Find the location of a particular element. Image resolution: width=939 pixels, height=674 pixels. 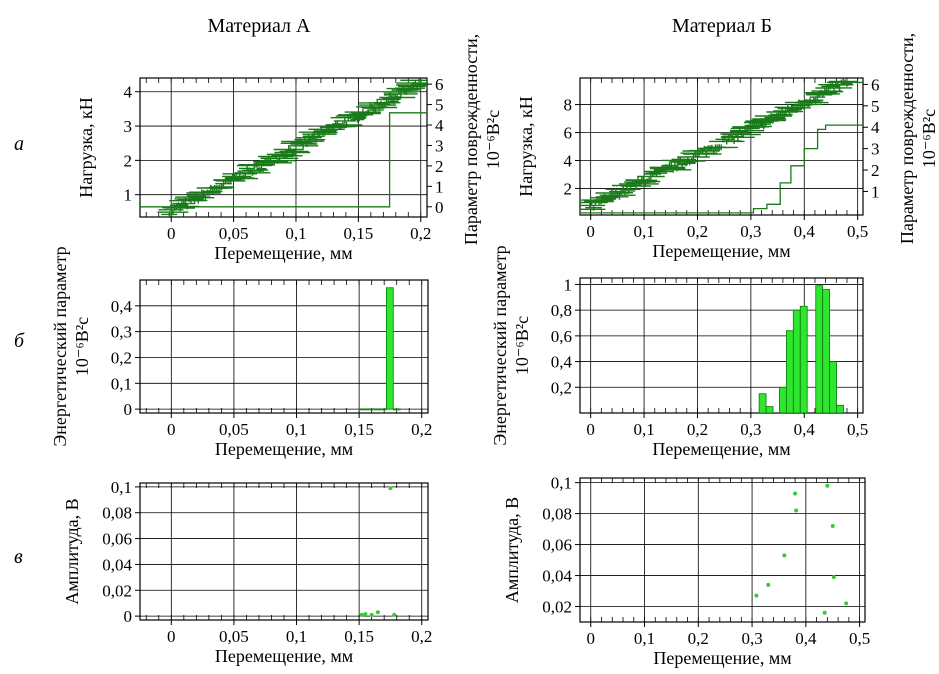

y-tick-label: 3 is located at coordinates (128, 126).